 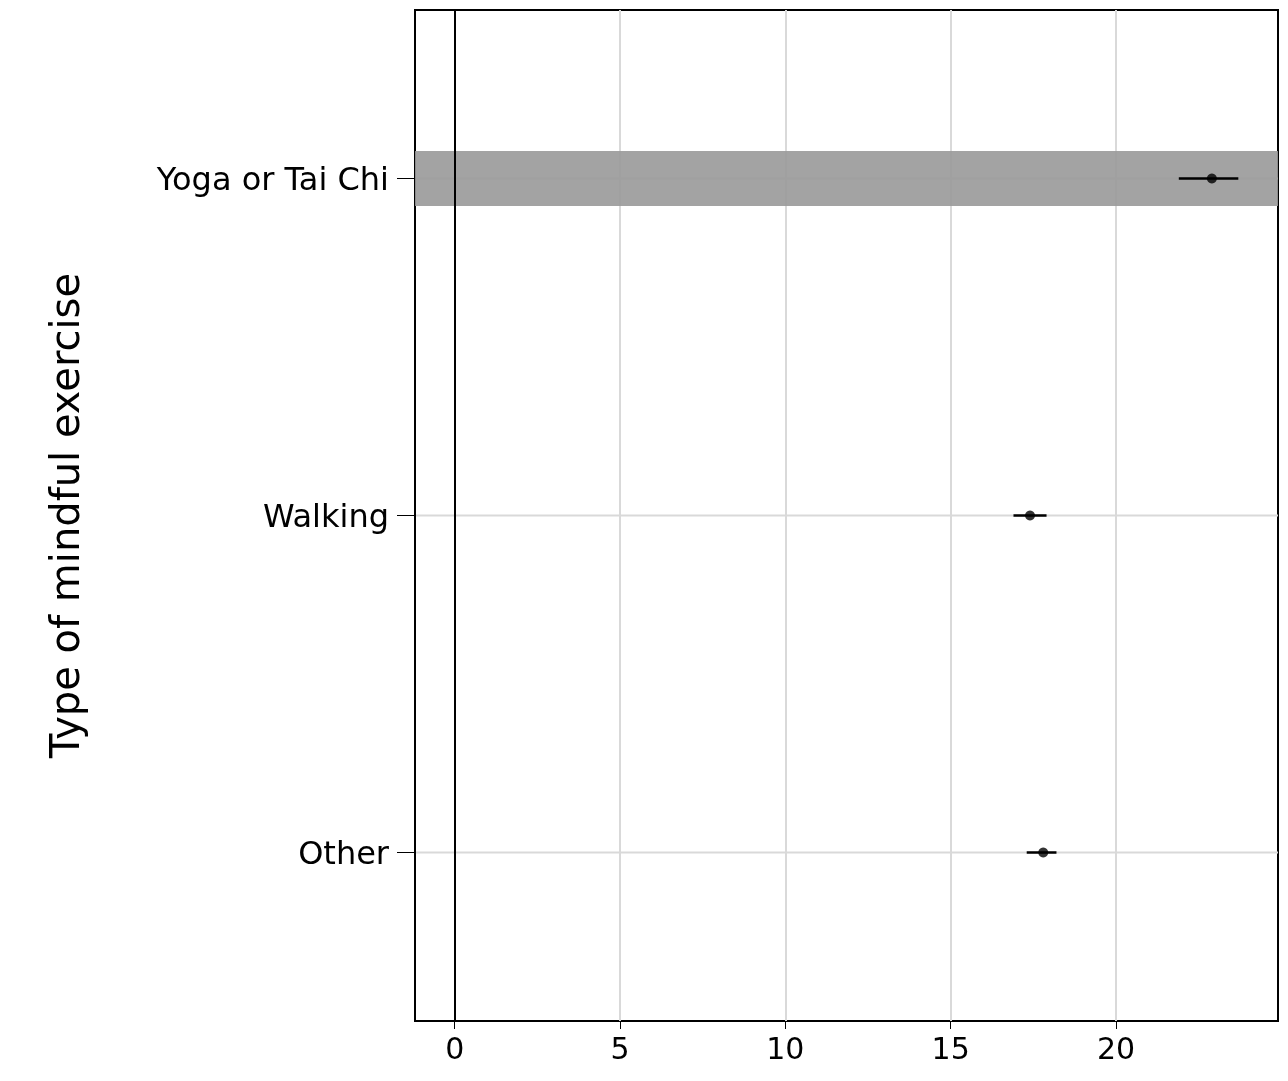 I want to click on x-tick-label: 0, so click(x=455, y=1048).